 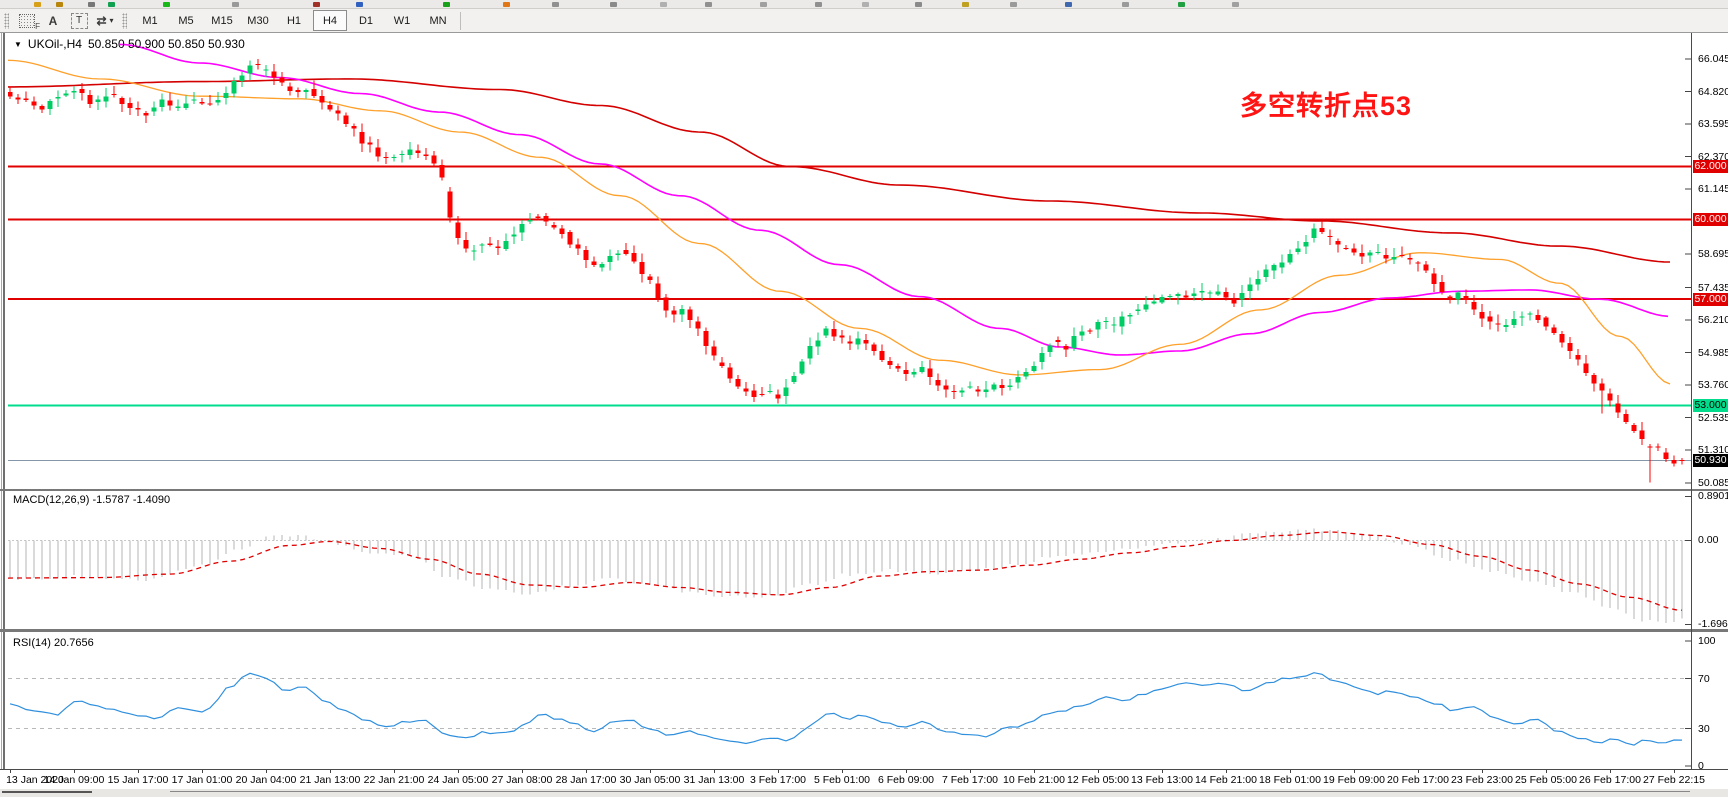 I want to click on tf-button-m1: M1, so click(x=150, y=20).